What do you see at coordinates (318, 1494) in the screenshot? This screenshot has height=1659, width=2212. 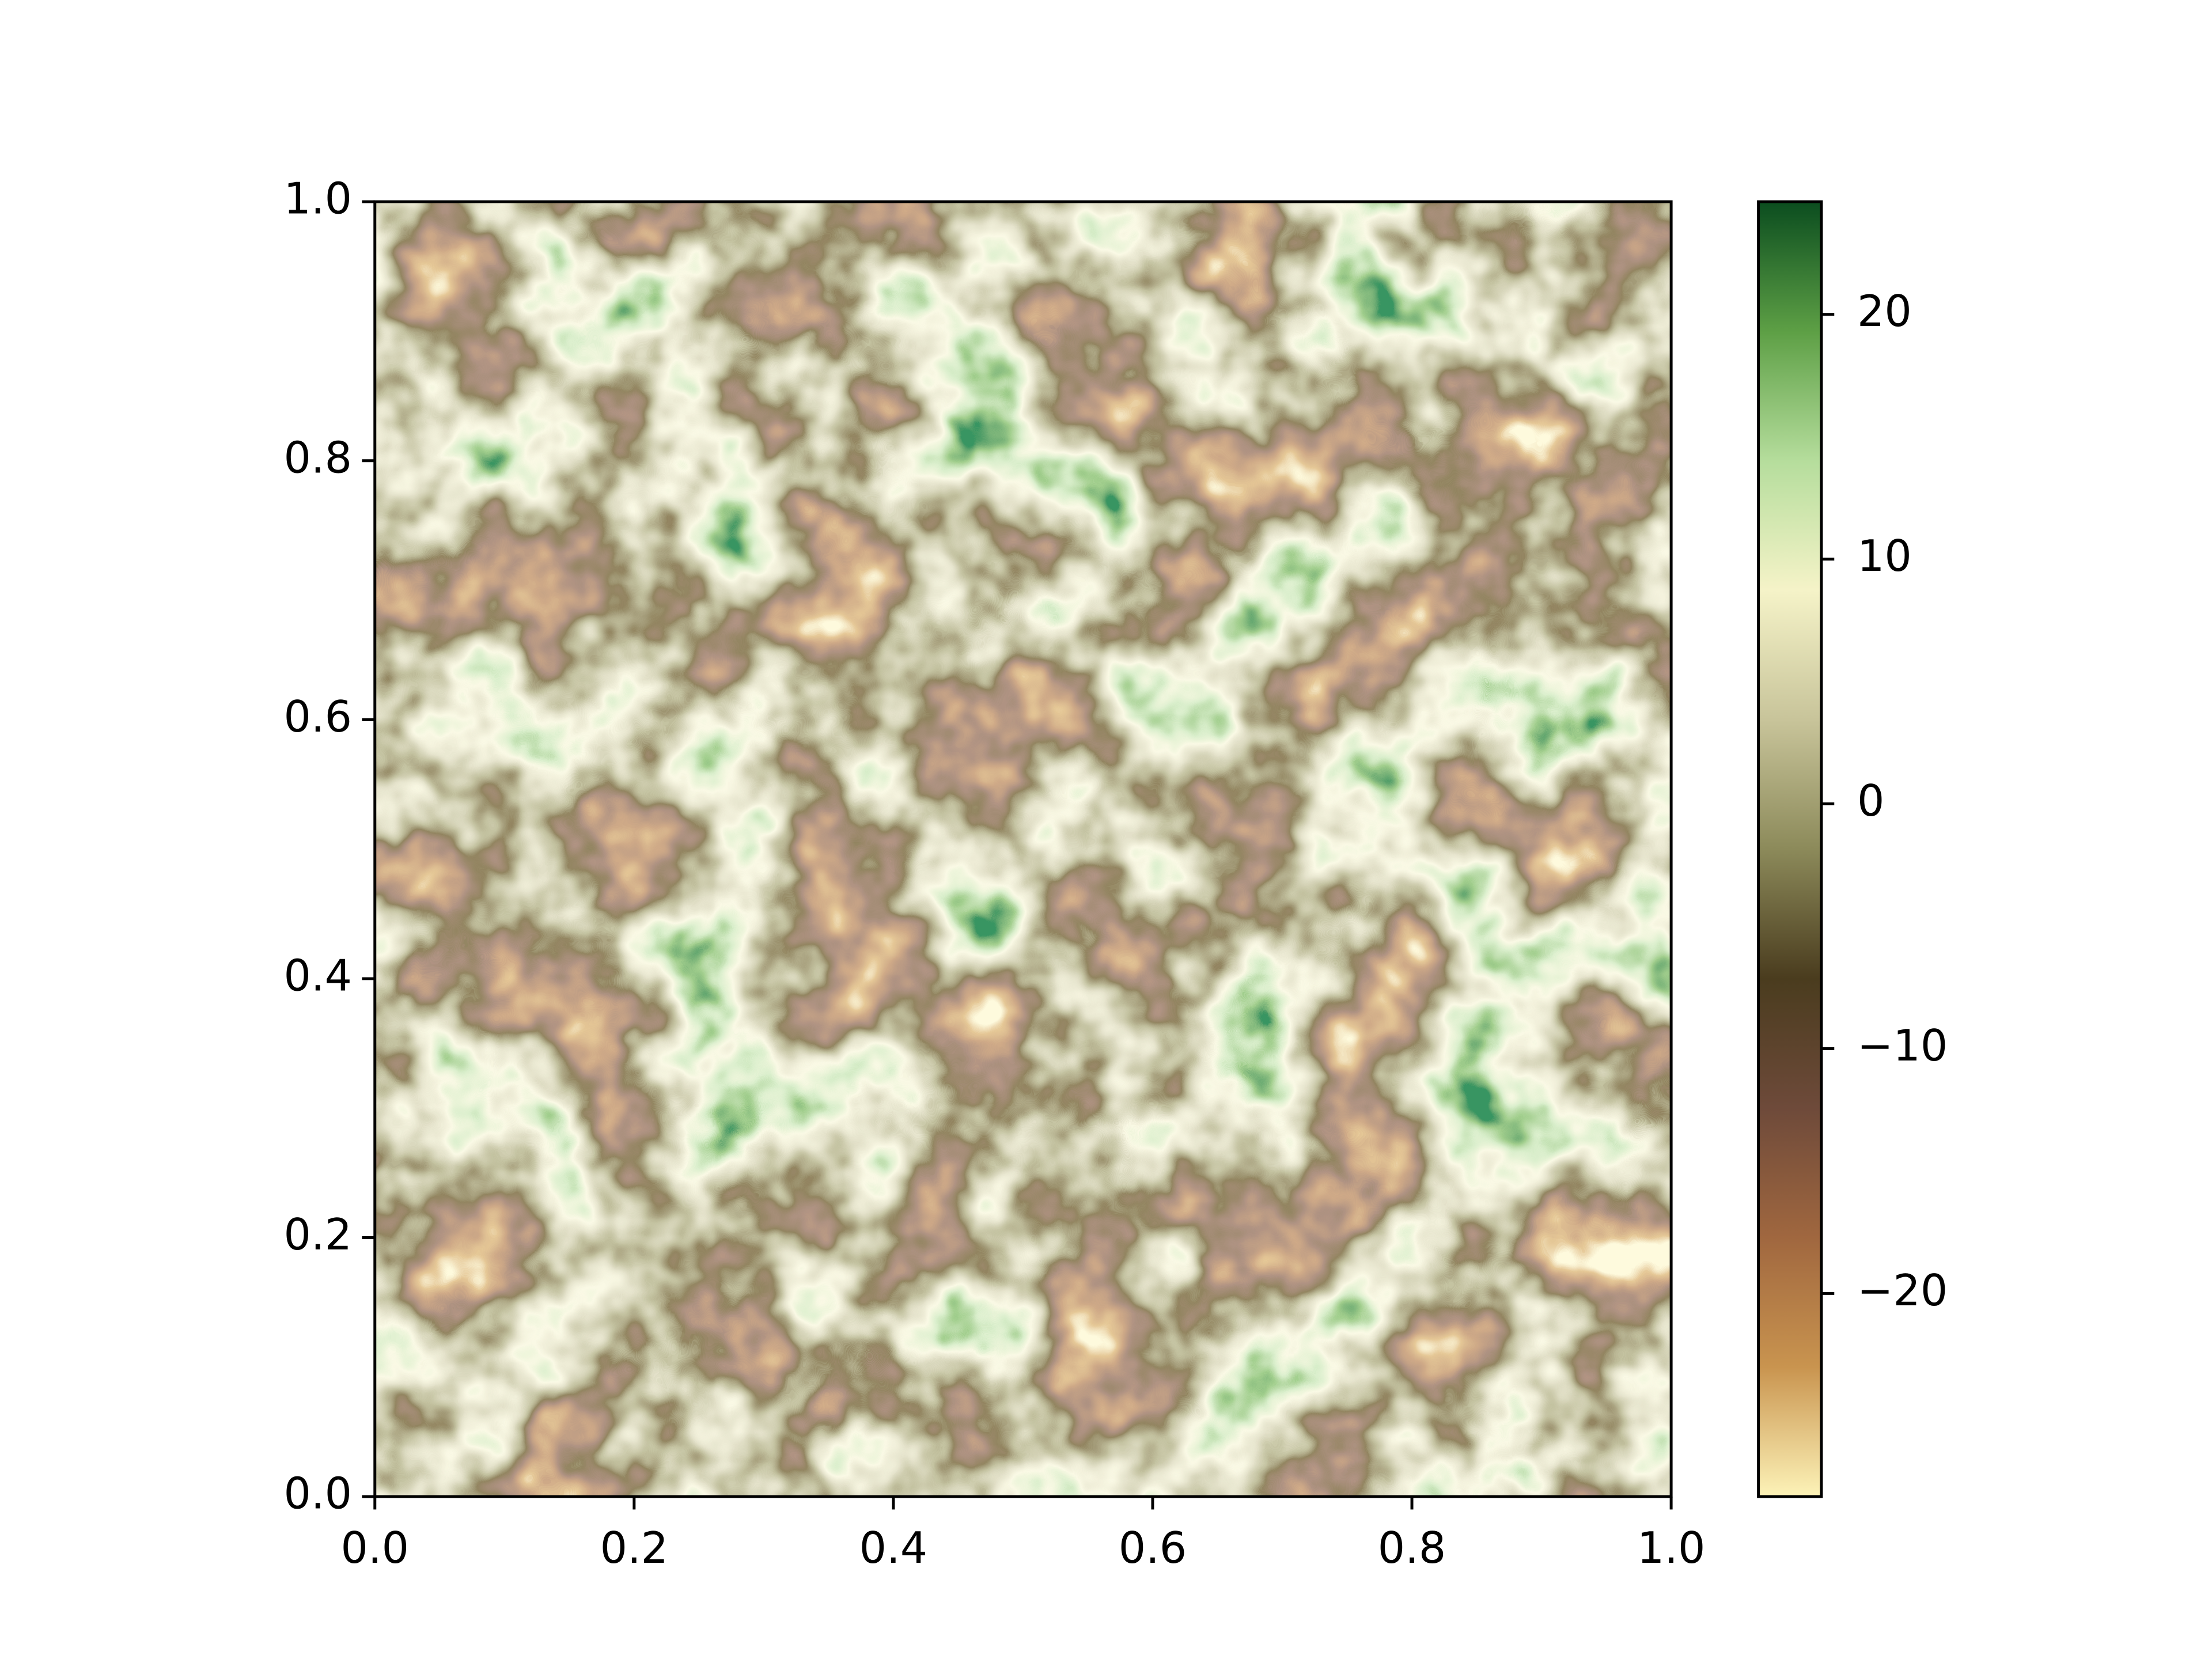 I see `y-tick-label: 0.0` at bounding box center [318, 1494].